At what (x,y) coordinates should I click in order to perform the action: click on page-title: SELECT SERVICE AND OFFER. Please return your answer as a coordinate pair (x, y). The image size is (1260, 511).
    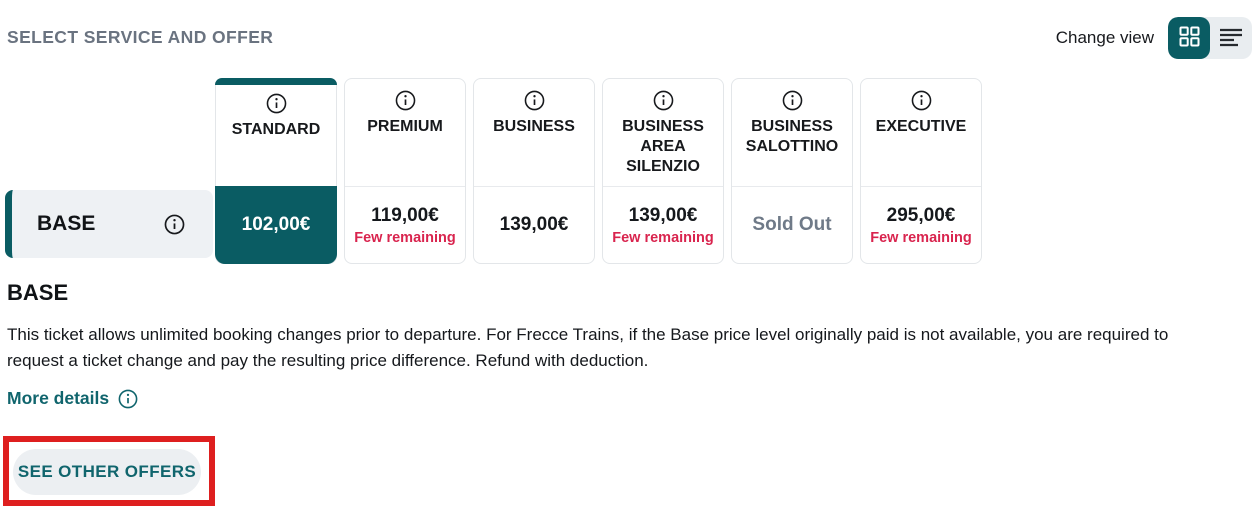
    Looking at the image, I should click on (140, 37).